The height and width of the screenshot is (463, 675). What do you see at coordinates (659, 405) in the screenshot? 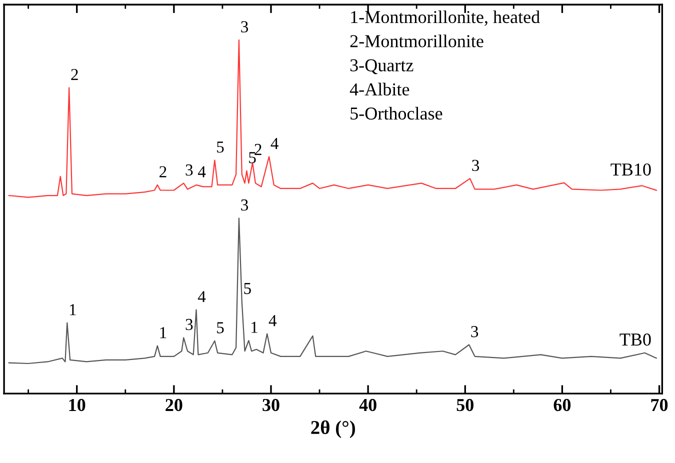
I see `x-tick-label: 70` at bounding box center [659, 405].